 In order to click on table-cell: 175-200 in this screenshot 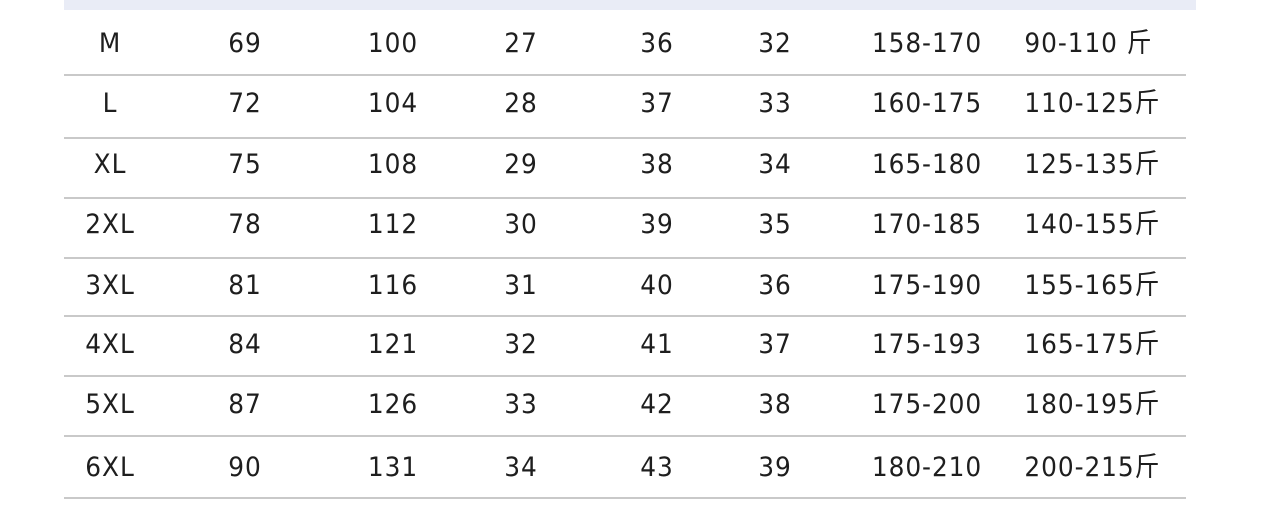, I will do `click(927, 404)`.